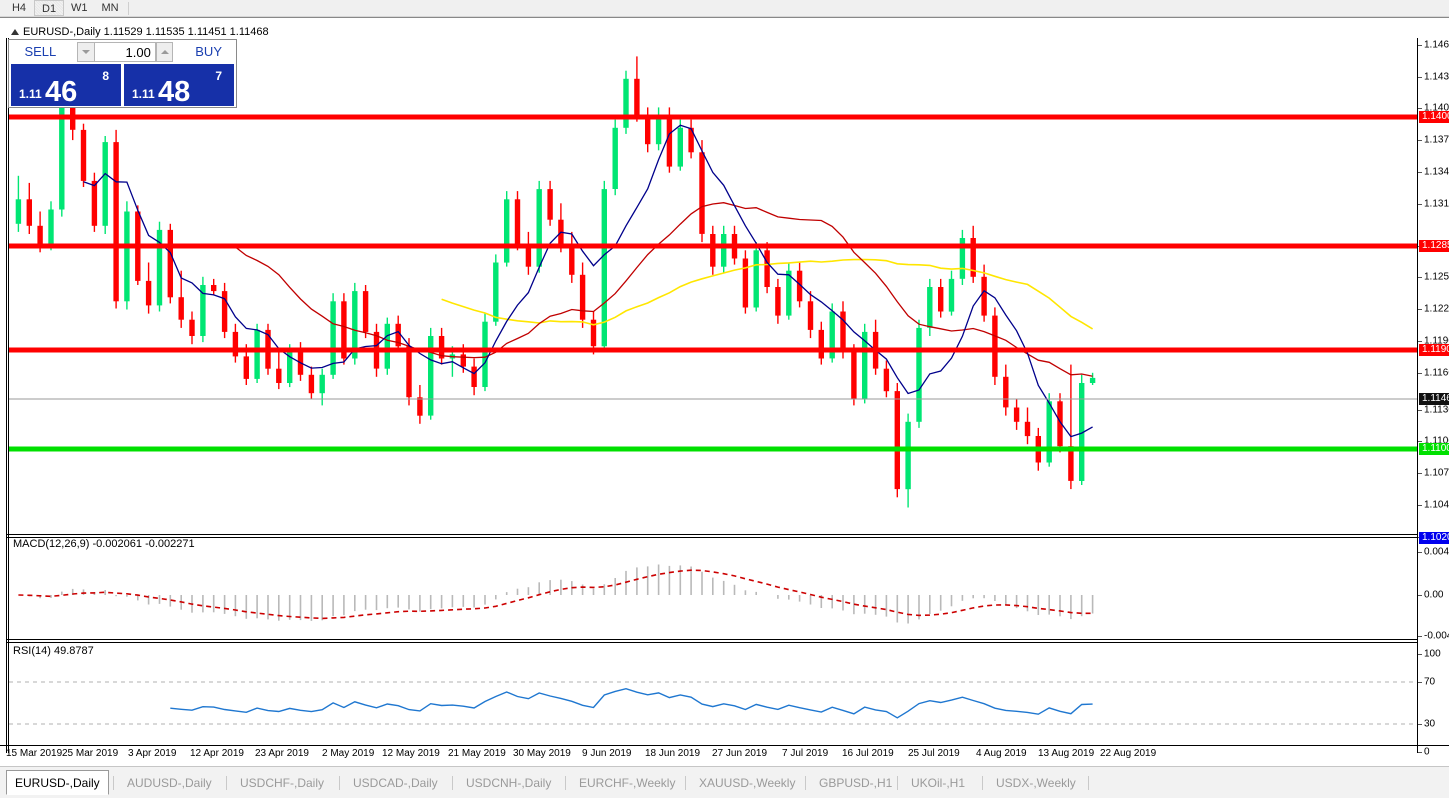 The image size is (1449, 798). Describe the element at coordinates (208, 51) in the screenshot. I see `buy-button: BUY` at that location.